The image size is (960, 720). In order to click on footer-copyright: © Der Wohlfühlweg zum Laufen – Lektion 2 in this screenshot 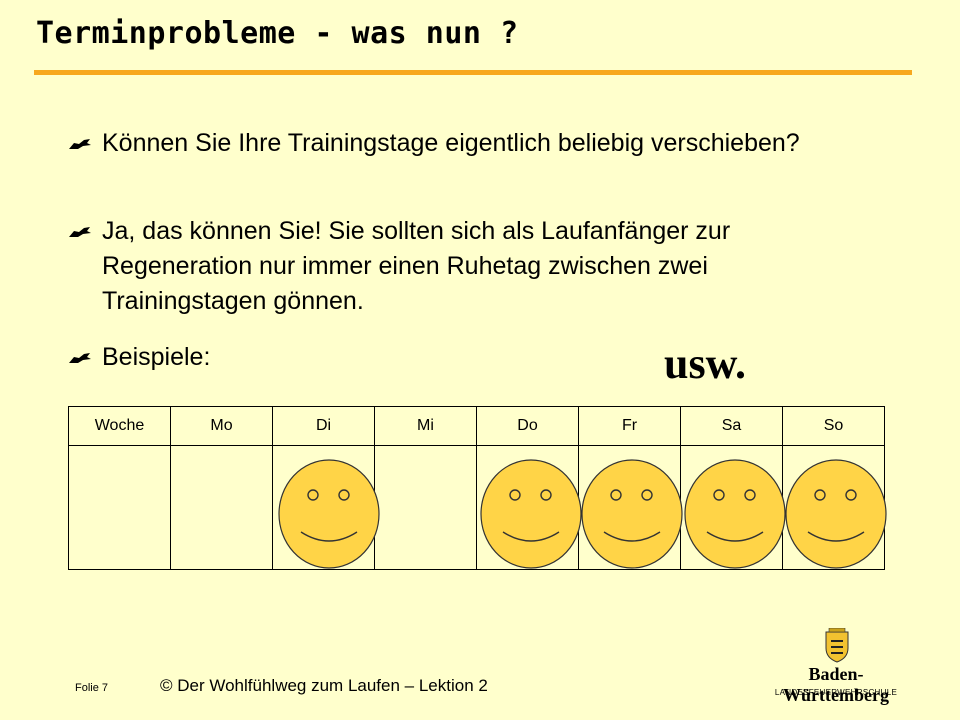, I will do `click(324, 685)`.